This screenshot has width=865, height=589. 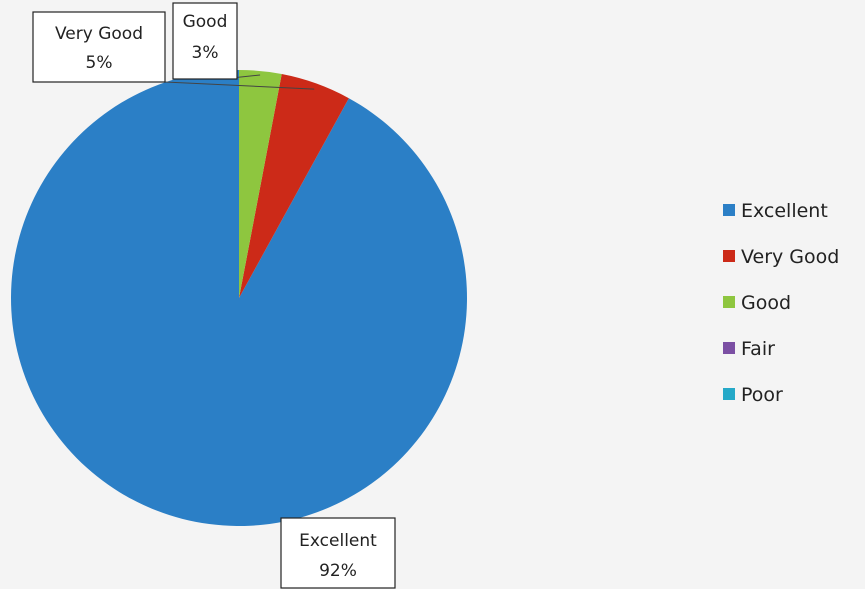 I want to click on legend-label-good: Good, so click(x=766, y=303).